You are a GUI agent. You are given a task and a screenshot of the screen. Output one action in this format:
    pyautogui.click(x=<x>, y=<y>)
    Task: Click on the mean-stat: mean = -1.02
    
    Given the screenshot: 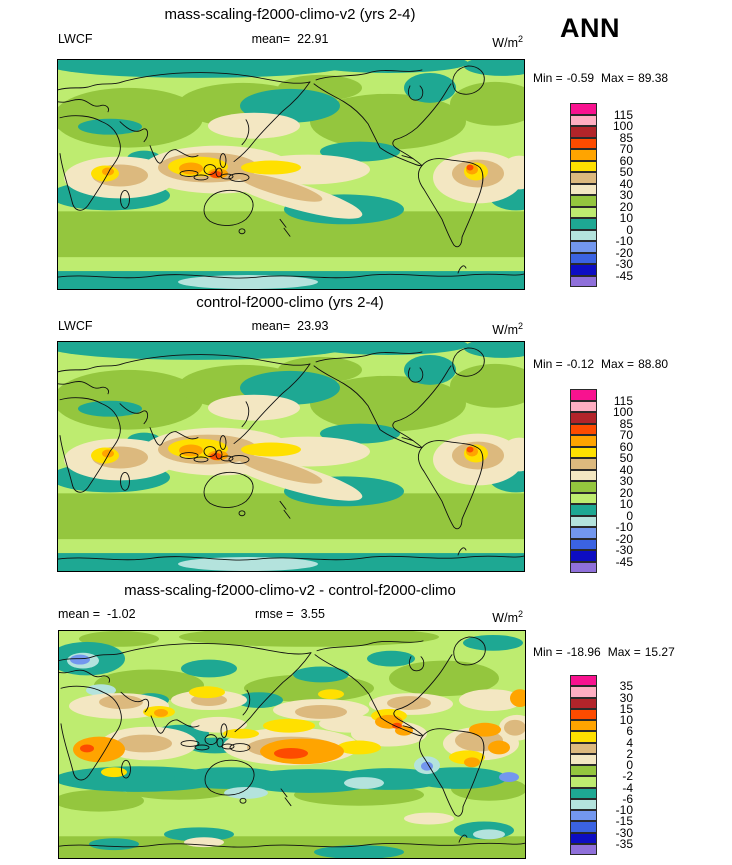 What is the action you would take?
    pyautogui.click(x=97, y=614)
    